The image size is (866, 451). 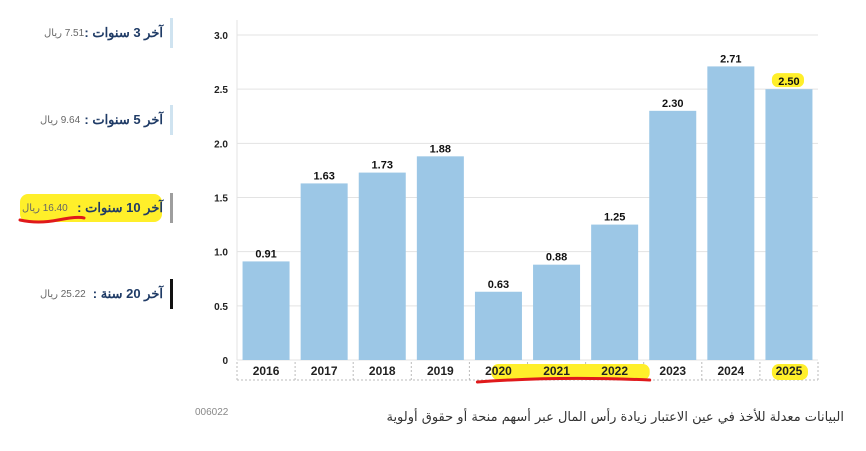 I want to click on x-tick-label-2017: 2017, so click(x=324, y=371).